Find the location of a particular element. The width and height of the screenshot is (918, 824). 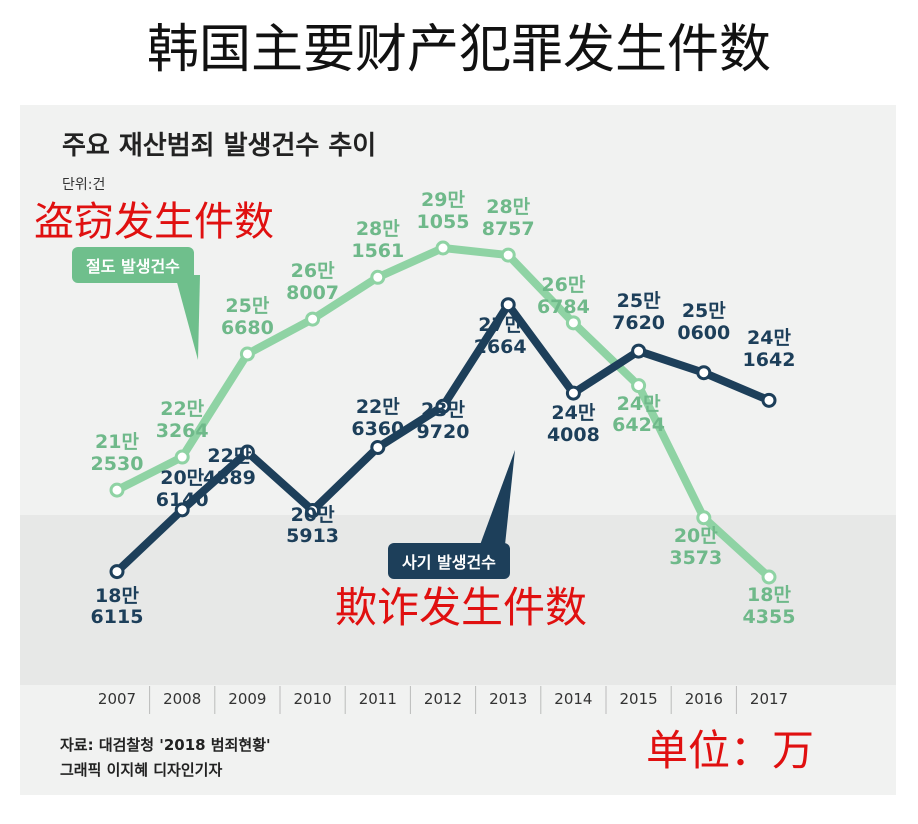

subtitle: 주요 재산범죄 발생건수 추이 is located at coordinates (219, 146).